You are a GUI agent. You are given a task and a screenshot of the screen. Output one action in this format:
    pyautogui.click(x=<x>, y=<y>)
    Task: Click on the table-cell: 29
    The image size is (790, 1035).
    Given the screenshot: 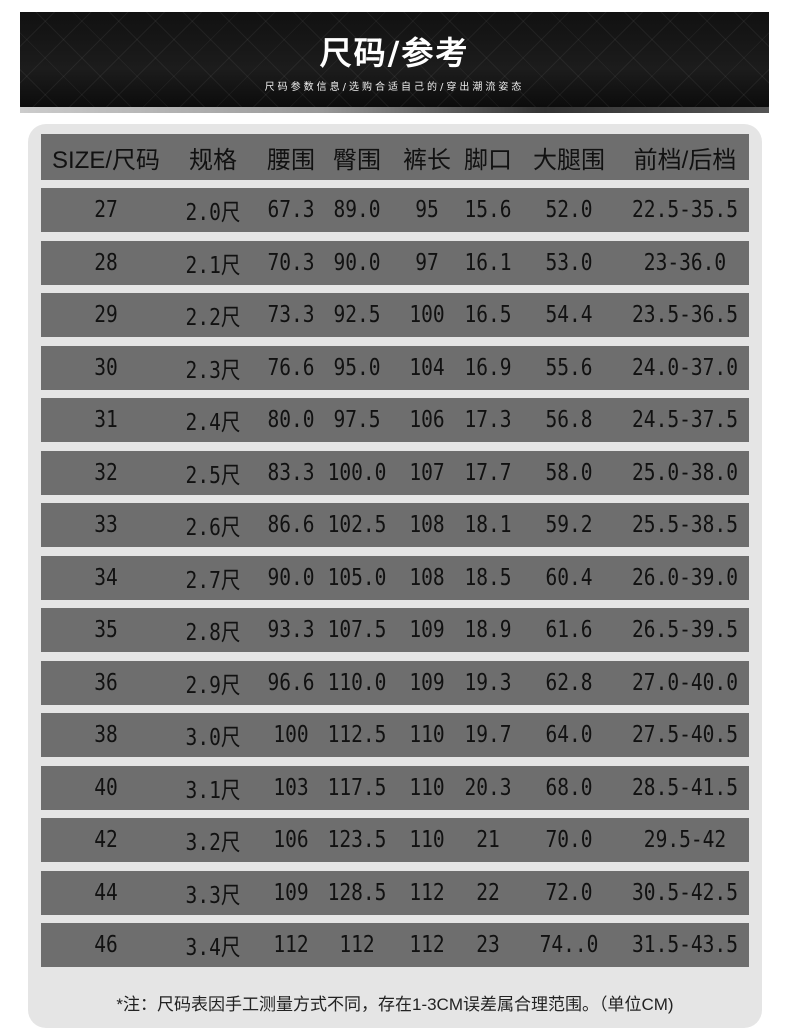 What is the action you would take?
    pyautogui.click(x=106, y=315)
    